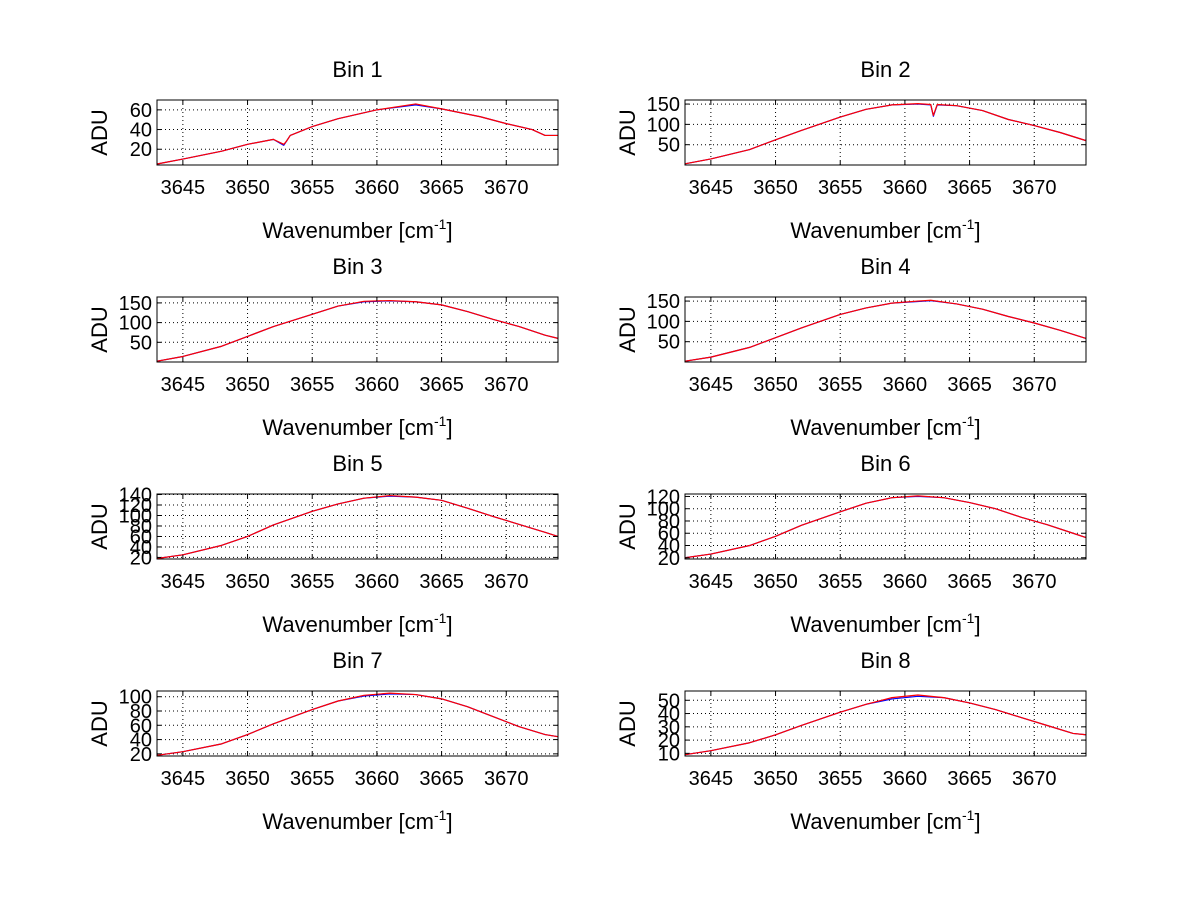  I want to click on y-tick-label: 140, so click(135, 496).